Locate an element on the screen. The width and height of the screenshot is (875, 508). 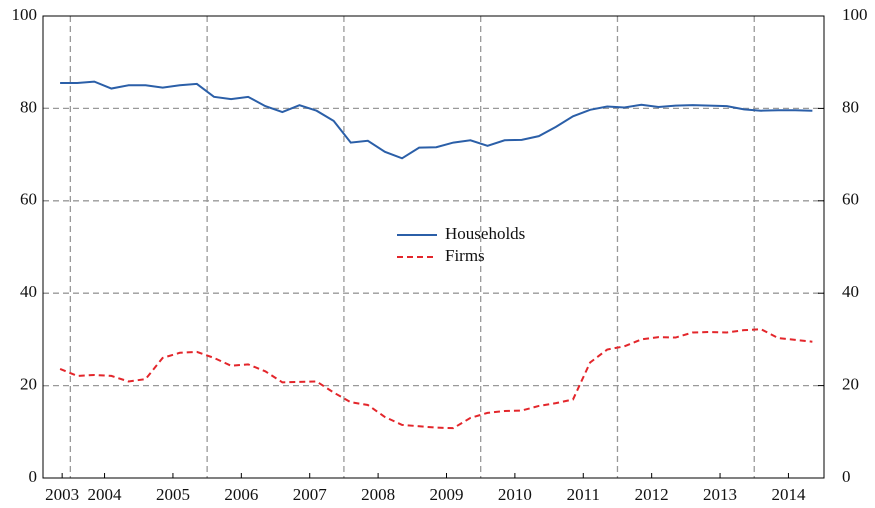
x-tick-label: 2010 is located at coordinates (515, 494).